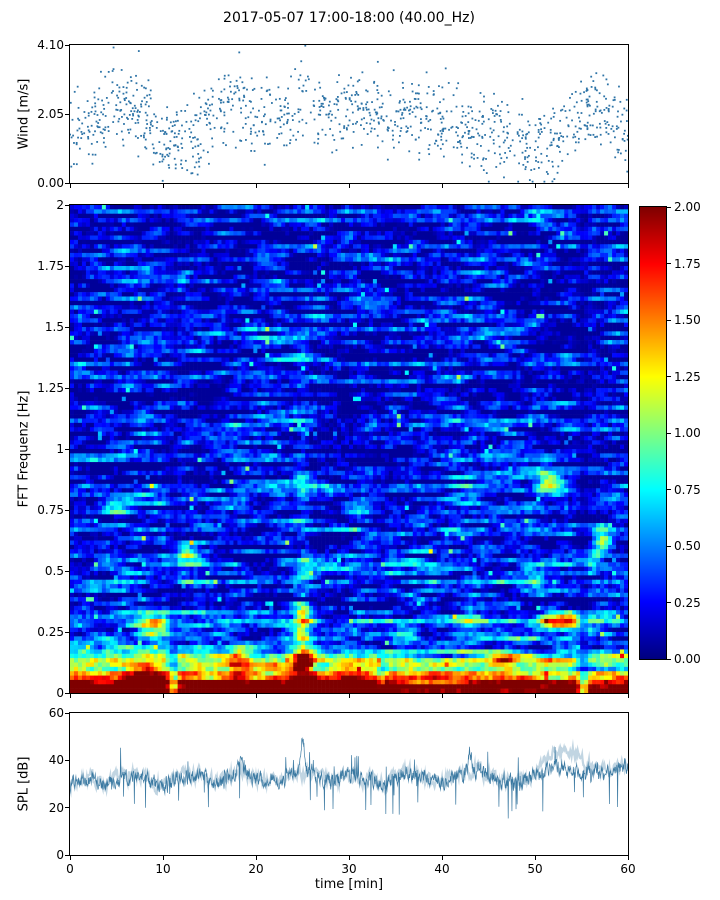  Describe the element at coordinates (349, 18) in the screenshot. I see `figure-title: 2017-05-07 17:00-18:00 (40.00_Hz)` at that location.